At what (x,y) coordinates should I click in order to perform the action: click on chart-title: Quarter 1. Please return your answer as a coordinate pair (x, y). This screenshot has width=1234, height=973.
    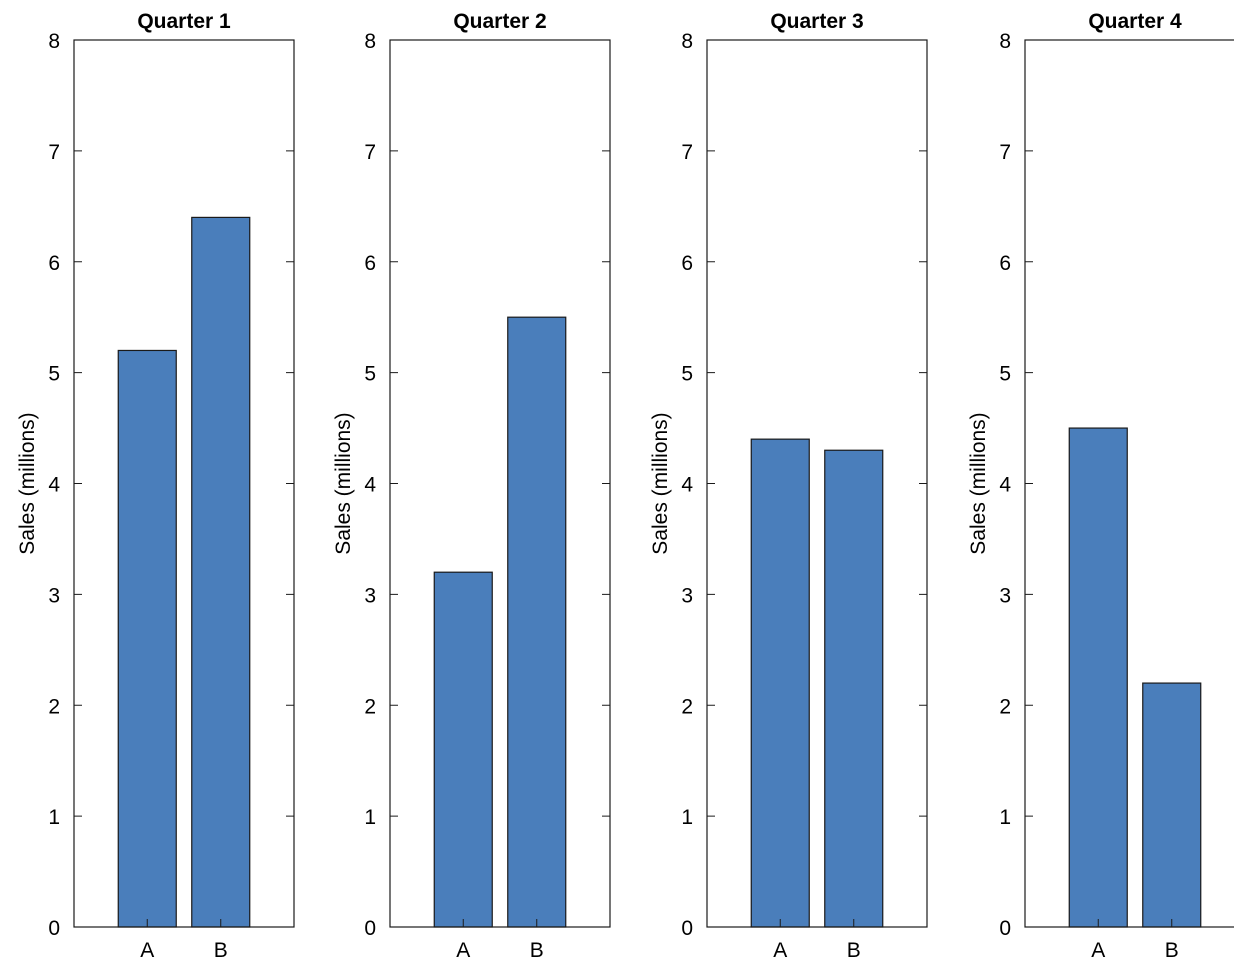
    Looking at the image, I should click on (184, 21).